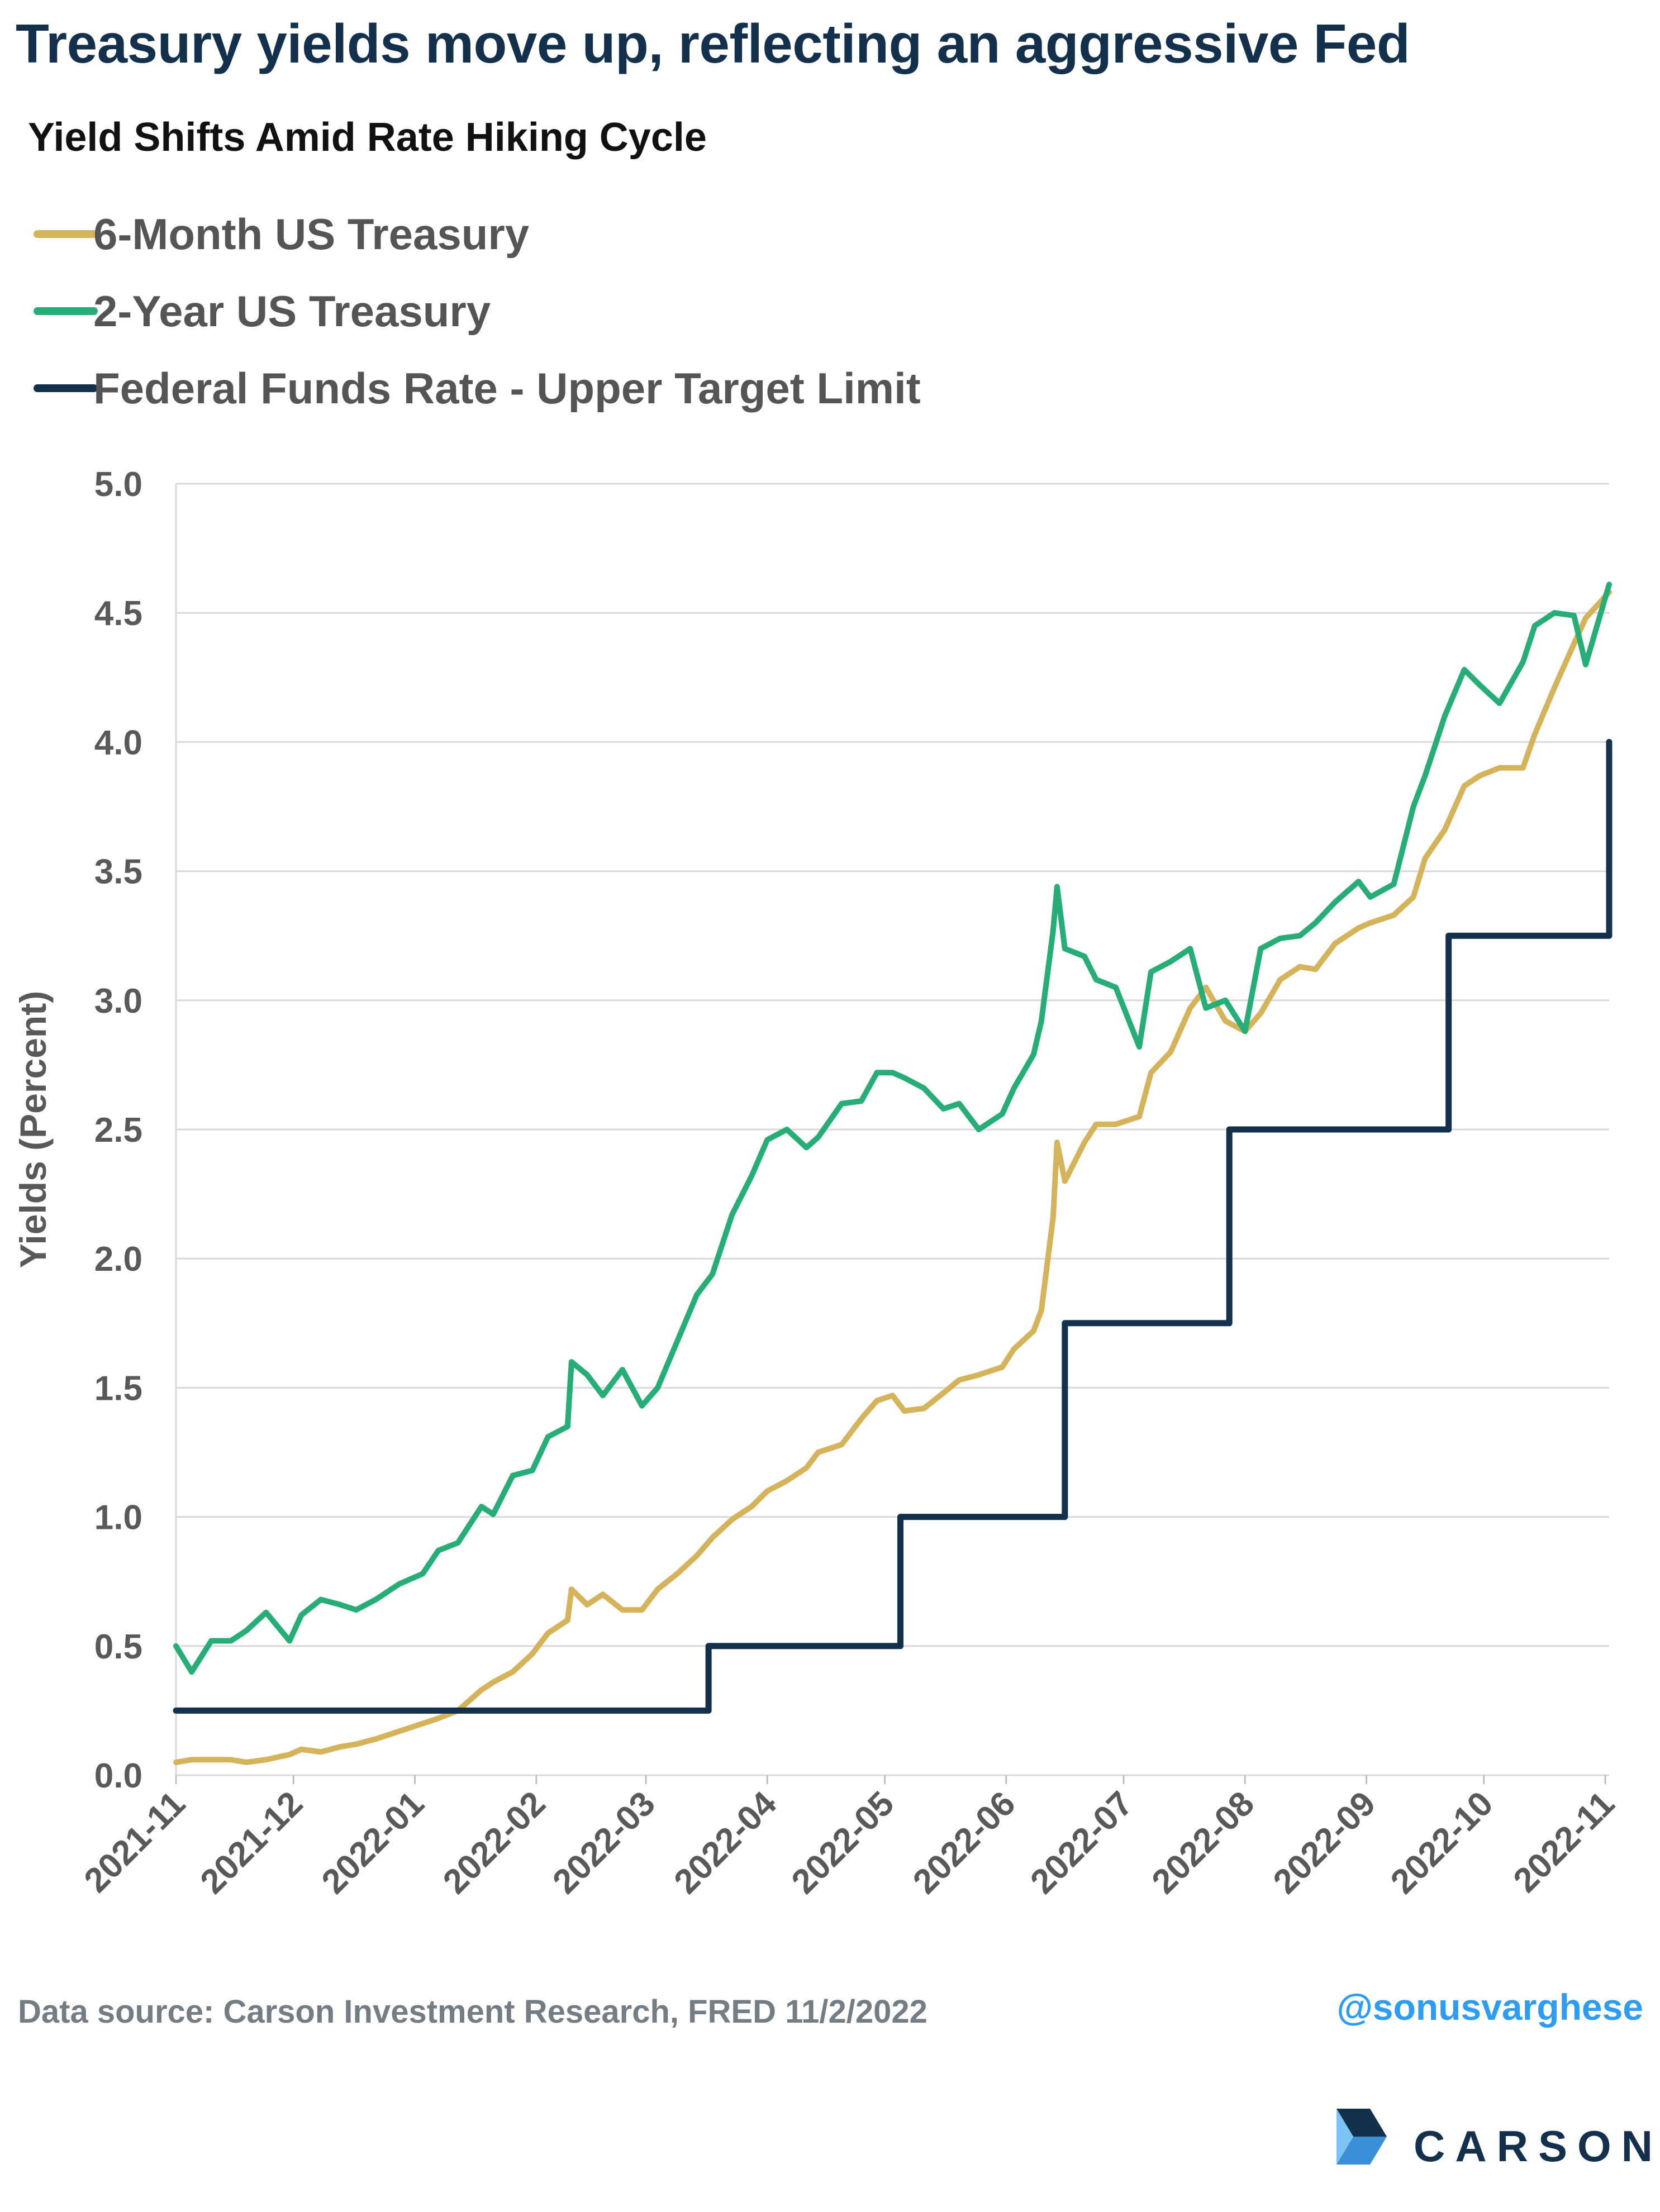 Image resolution: width=1660 pixels, height=2212 pixels. What do you see at coordinates (118, 1776) in the screenshot?
I see `y-tick-label: 0.0` at bounding box center [118, 1776].